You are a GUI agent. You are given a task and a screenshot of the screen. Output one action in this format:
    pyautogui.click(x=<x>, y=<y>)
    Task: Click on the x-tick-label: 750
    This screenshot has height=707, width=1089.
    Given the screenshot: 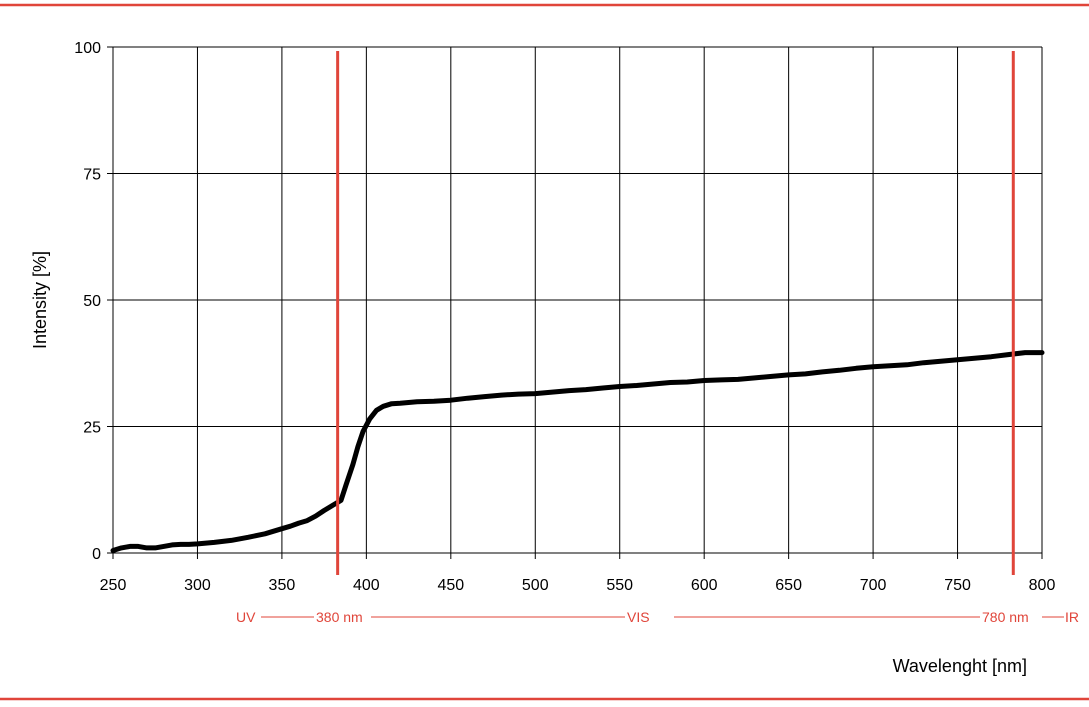 What is the action you would take?
    pyautogui.click(x=957, y=585)
    